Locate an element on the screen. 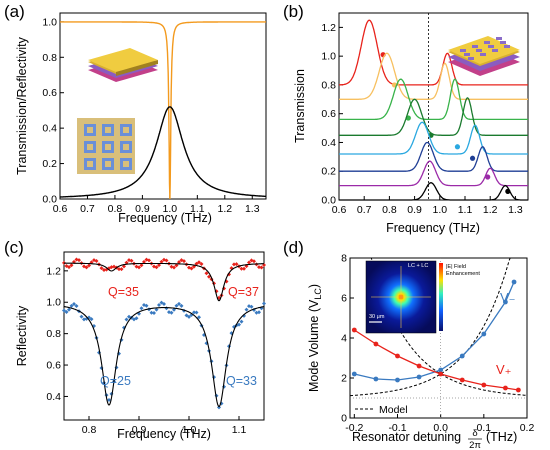  x-axis-frac-num: δ is located at coordinates (474, 433).